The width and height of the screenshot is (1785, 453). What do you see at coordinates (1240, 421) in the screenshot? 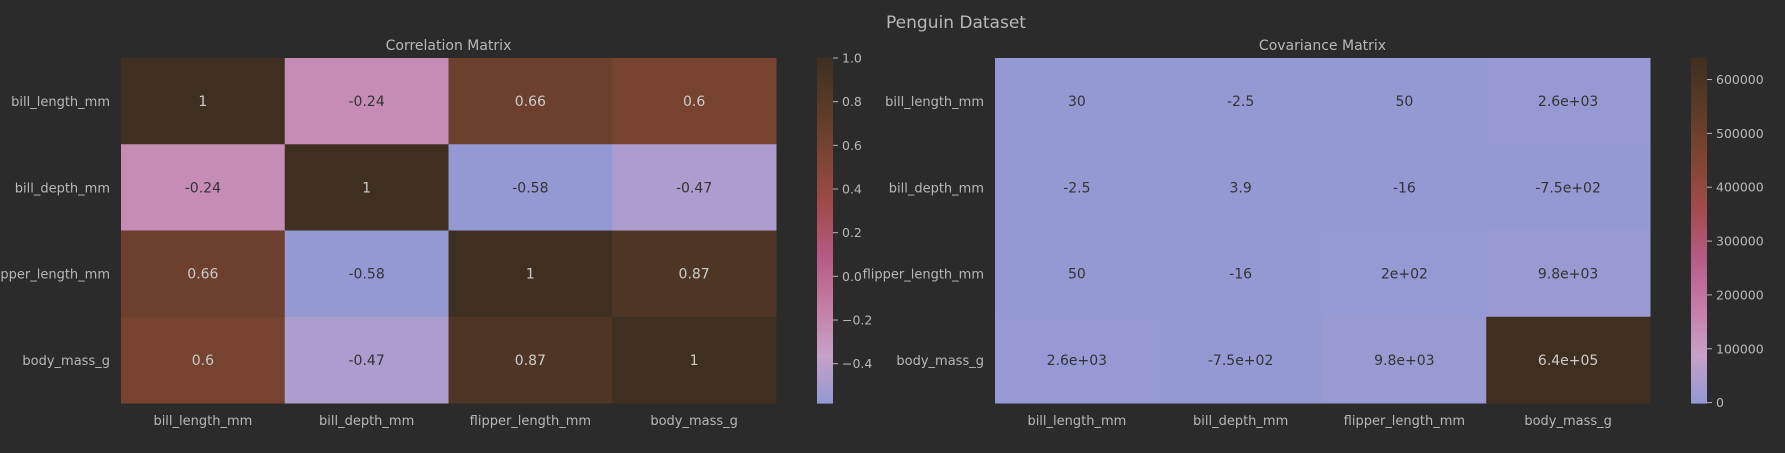
I see `column-label: bill_depth_mm` at bounding box center [1240, 421].